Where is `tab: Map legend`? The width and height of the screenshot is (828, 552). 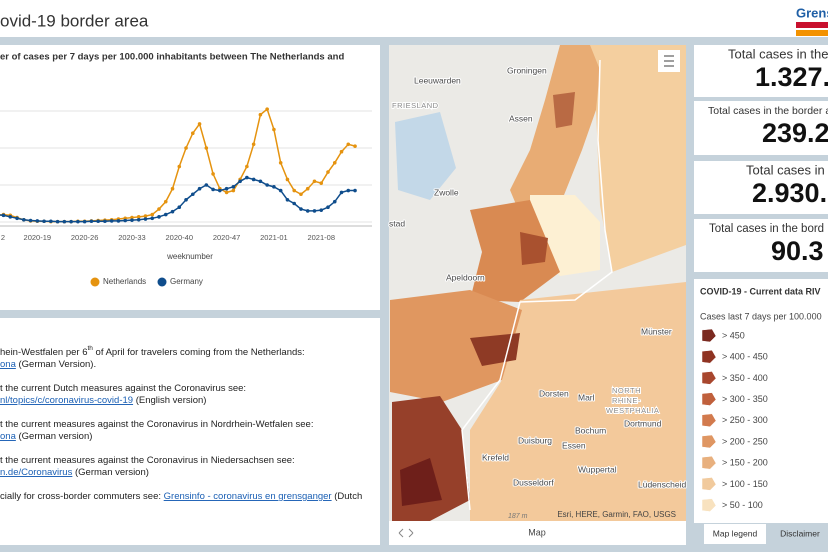
tab: Map legend is located at coordinates (735, 533).